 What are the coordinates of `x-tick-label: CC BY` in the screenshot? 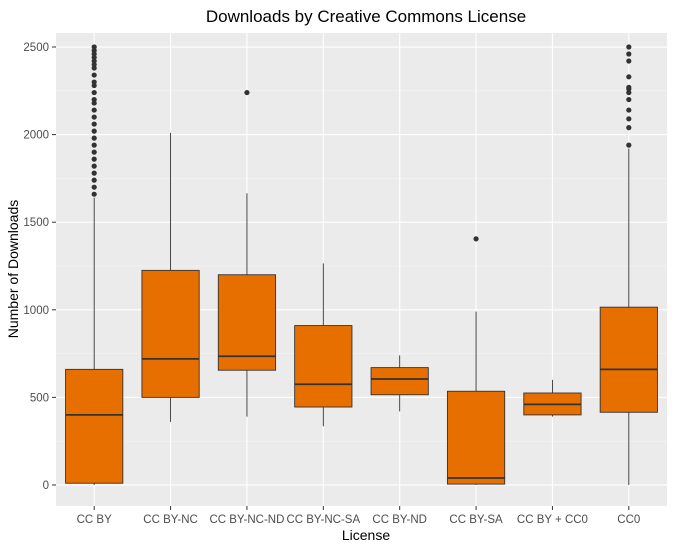 It's located at (94, 520).